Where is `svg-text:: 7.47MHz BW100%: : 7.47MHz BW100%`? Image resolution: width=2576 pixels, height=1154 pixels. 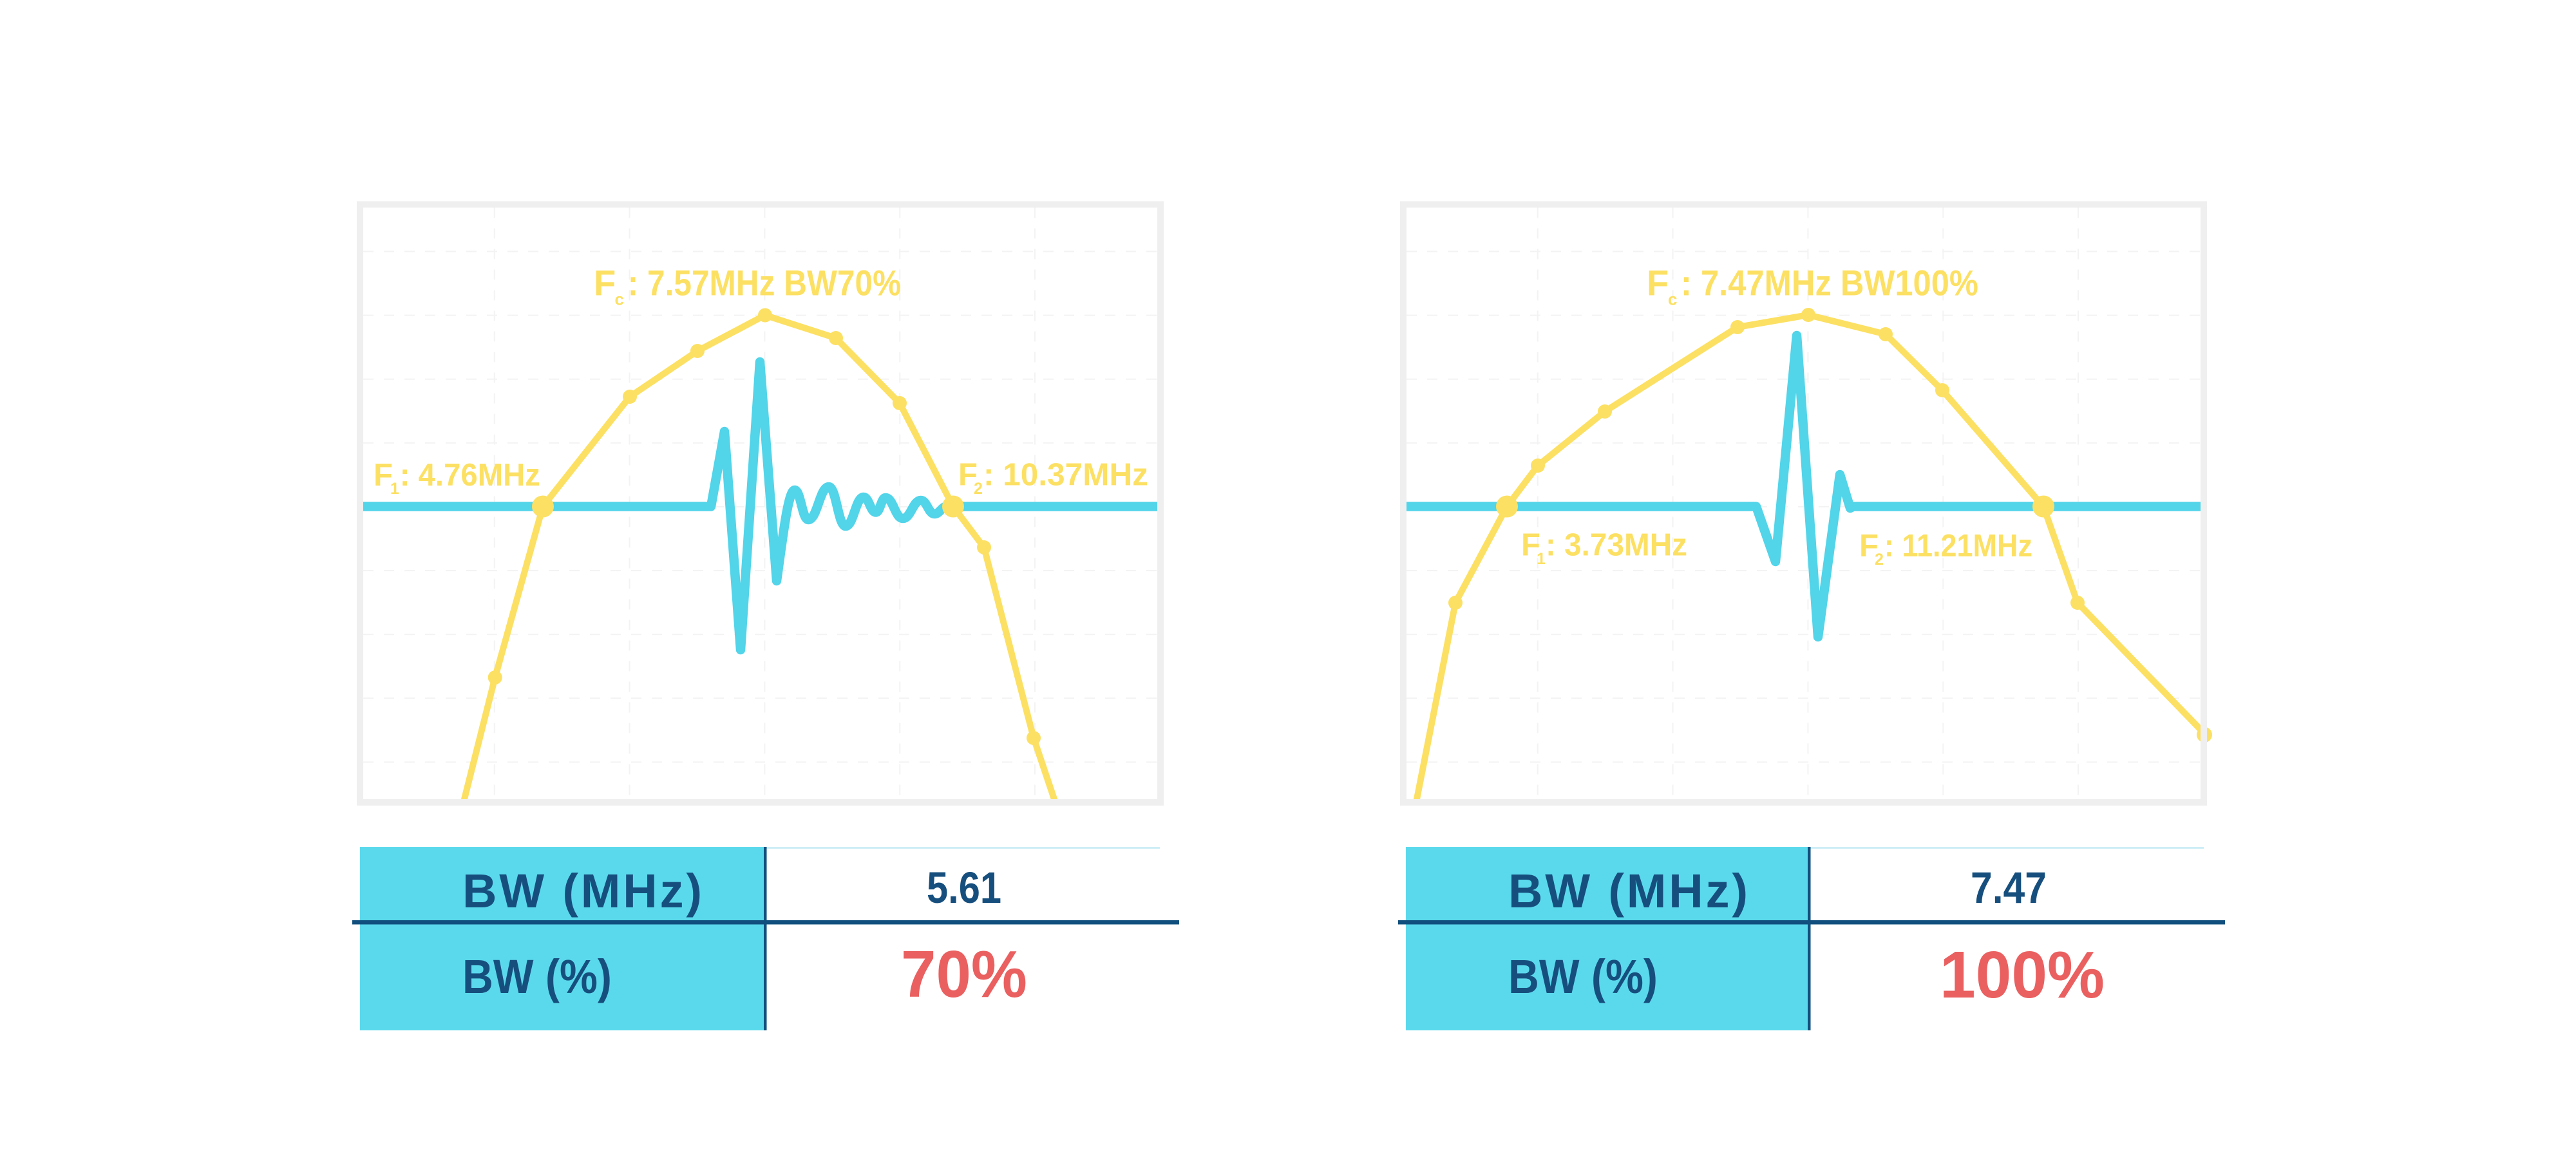 svg-text:: 7.47MHz BW100%: : 7.47MHz BW100% is located at coordinates (1830, 283).